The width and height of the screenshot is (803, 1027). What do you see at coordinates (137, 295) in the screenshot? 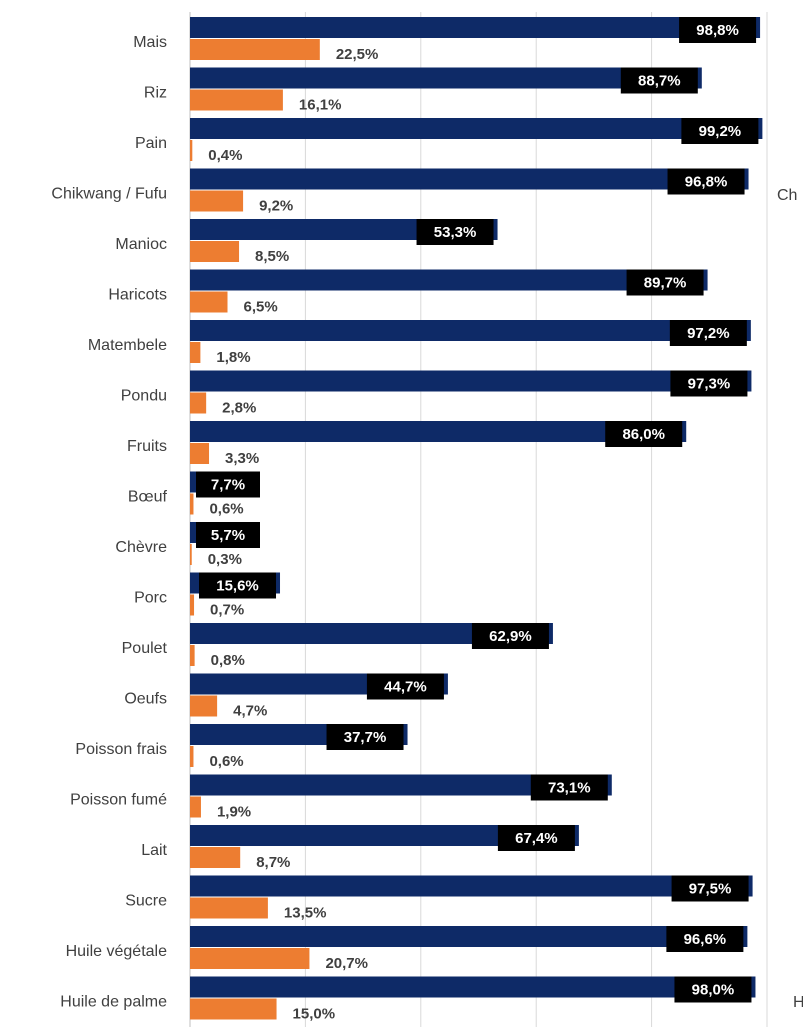
I see `y-tick-label: Haricots` at bounding box center [137, 295].